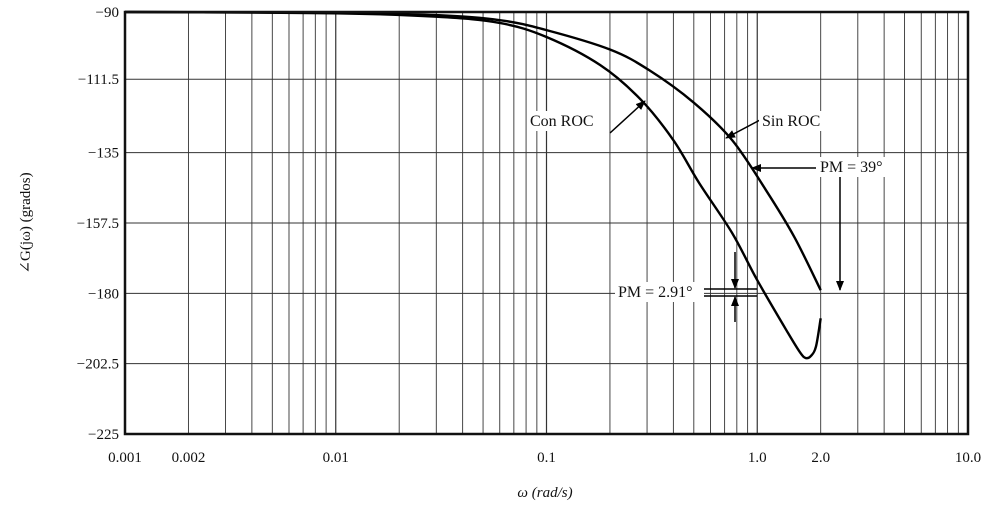 This screenshot has height=523, width=997. I want to click on con-roc-arrow, so click(627, 117).